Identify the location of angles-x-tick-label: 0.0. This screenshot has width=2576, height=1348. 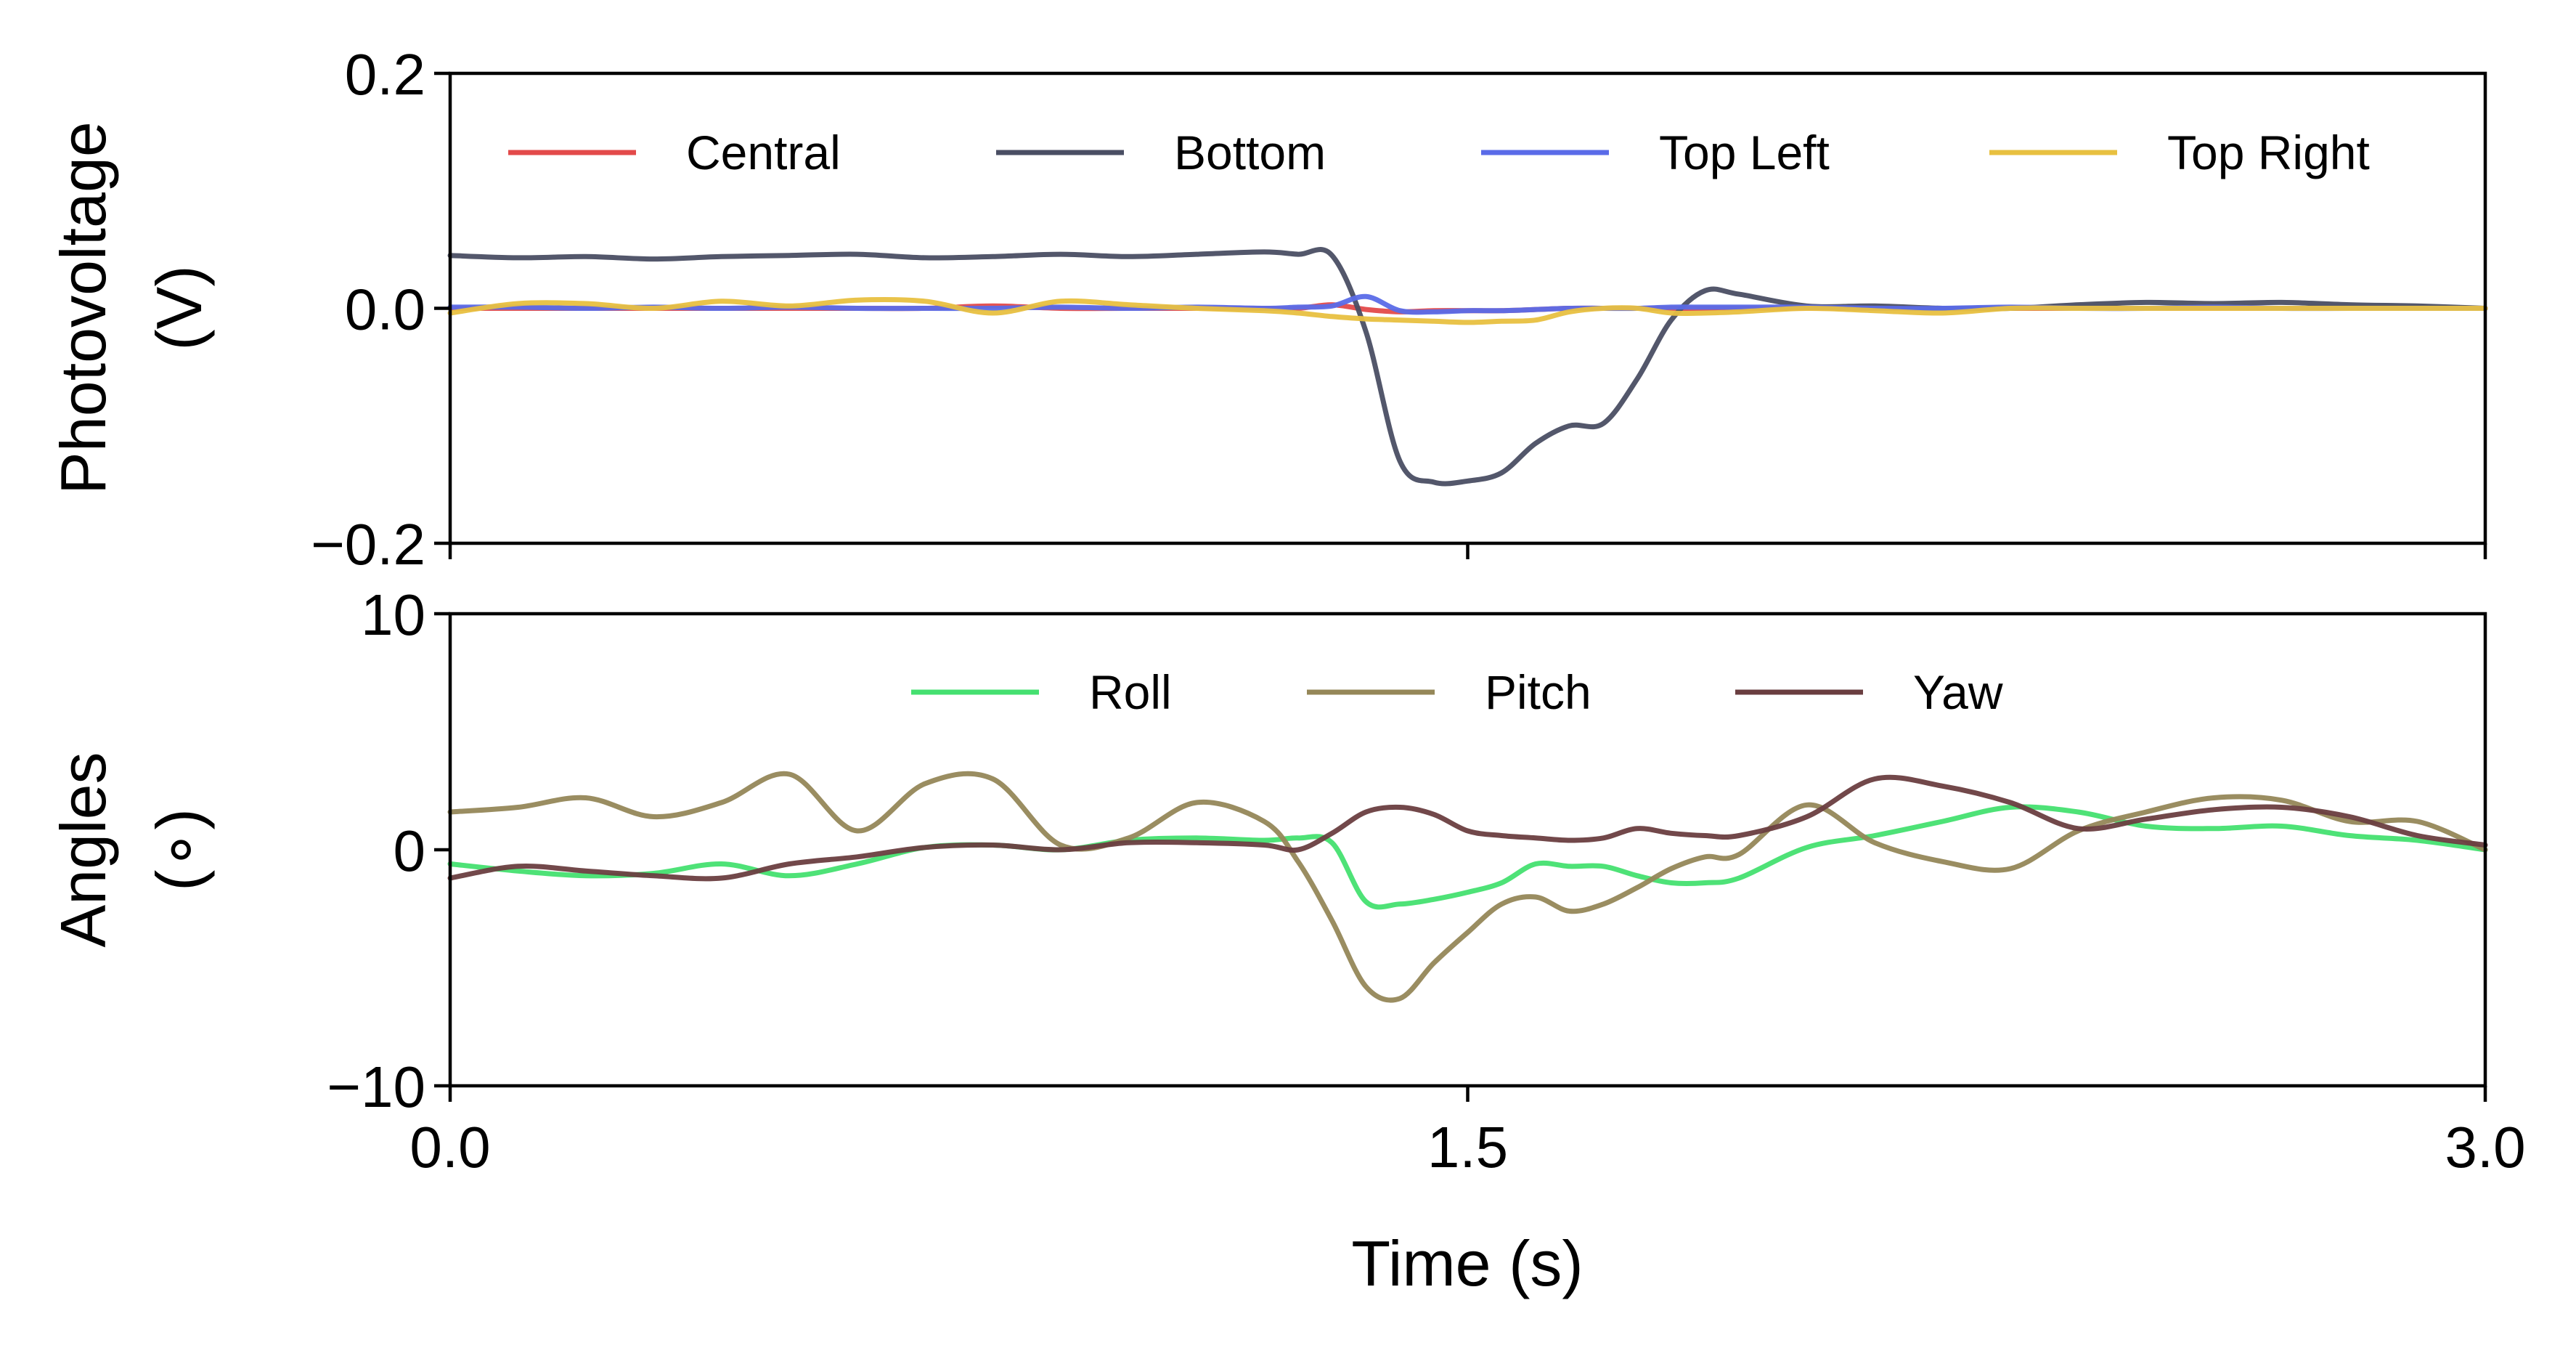
(449, 1147).